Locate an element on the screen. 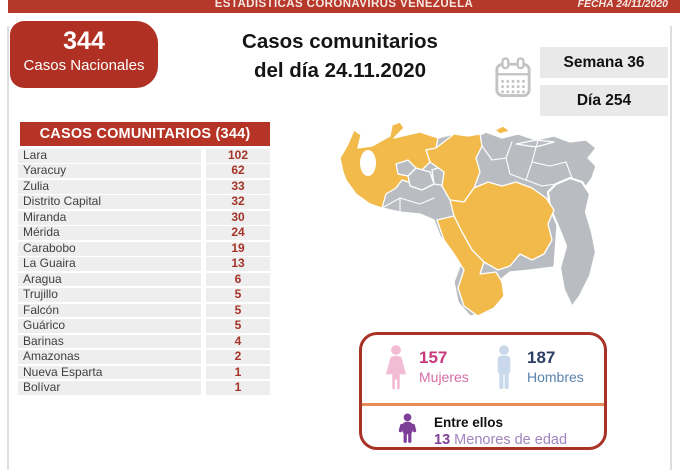 The image size is (680, 470). minors-section: Entre ellos 13 Menores de edad is located at coordinates (483, 427).